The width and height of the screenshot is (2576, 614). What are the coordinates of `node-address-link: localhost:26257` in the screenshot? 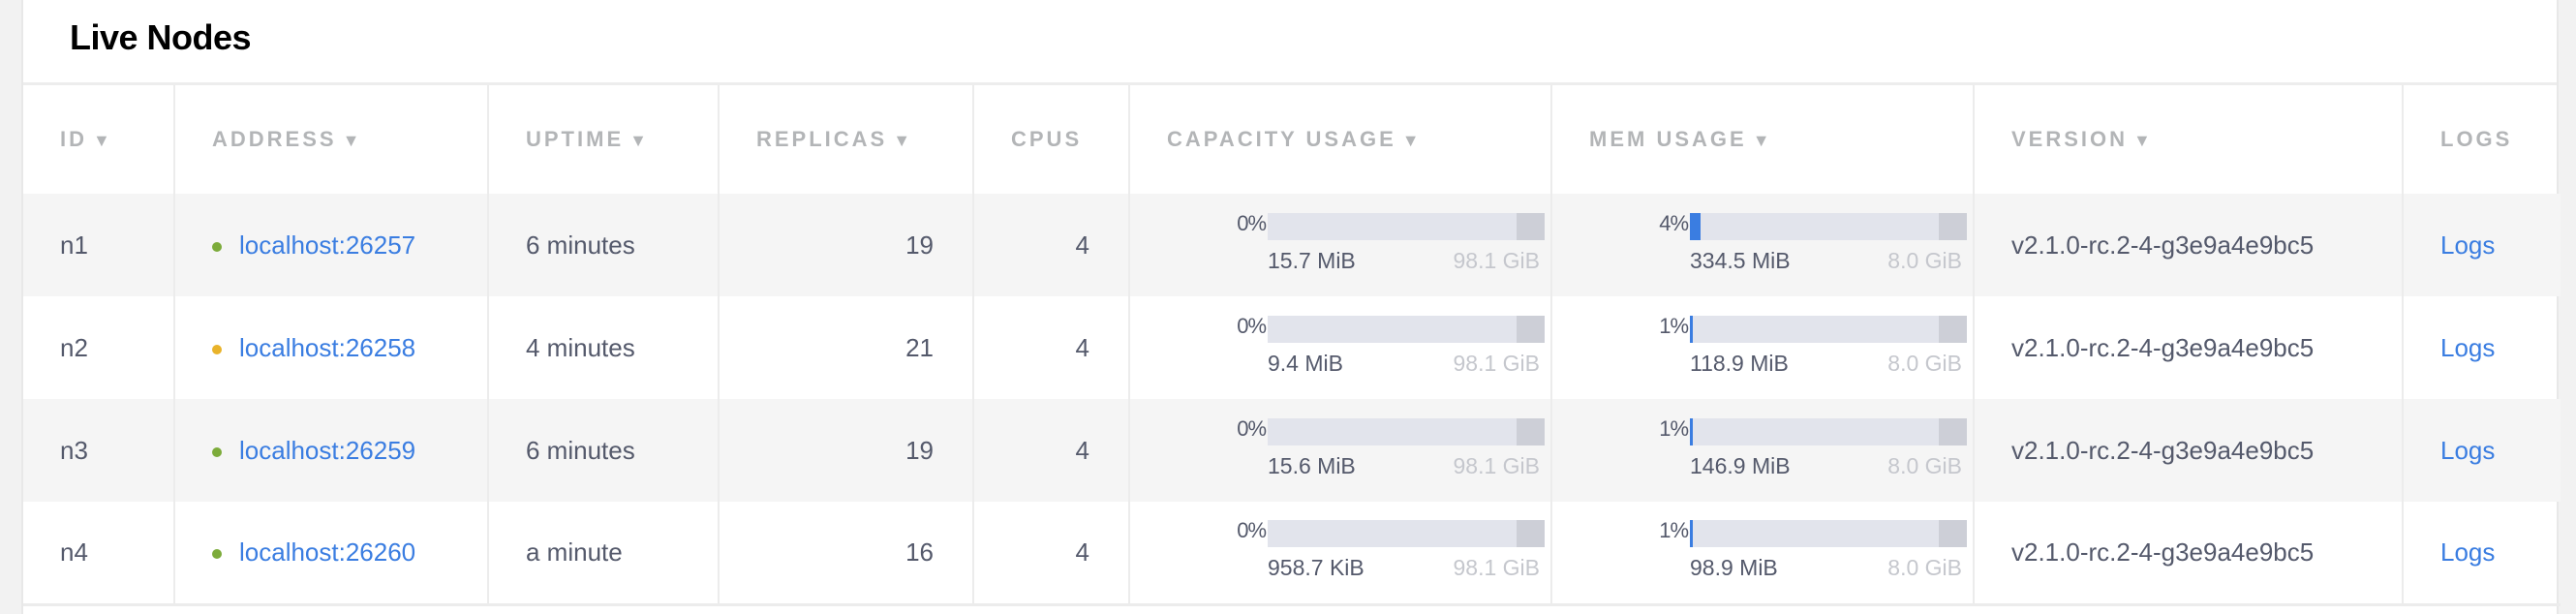 It's located at (327, 245).